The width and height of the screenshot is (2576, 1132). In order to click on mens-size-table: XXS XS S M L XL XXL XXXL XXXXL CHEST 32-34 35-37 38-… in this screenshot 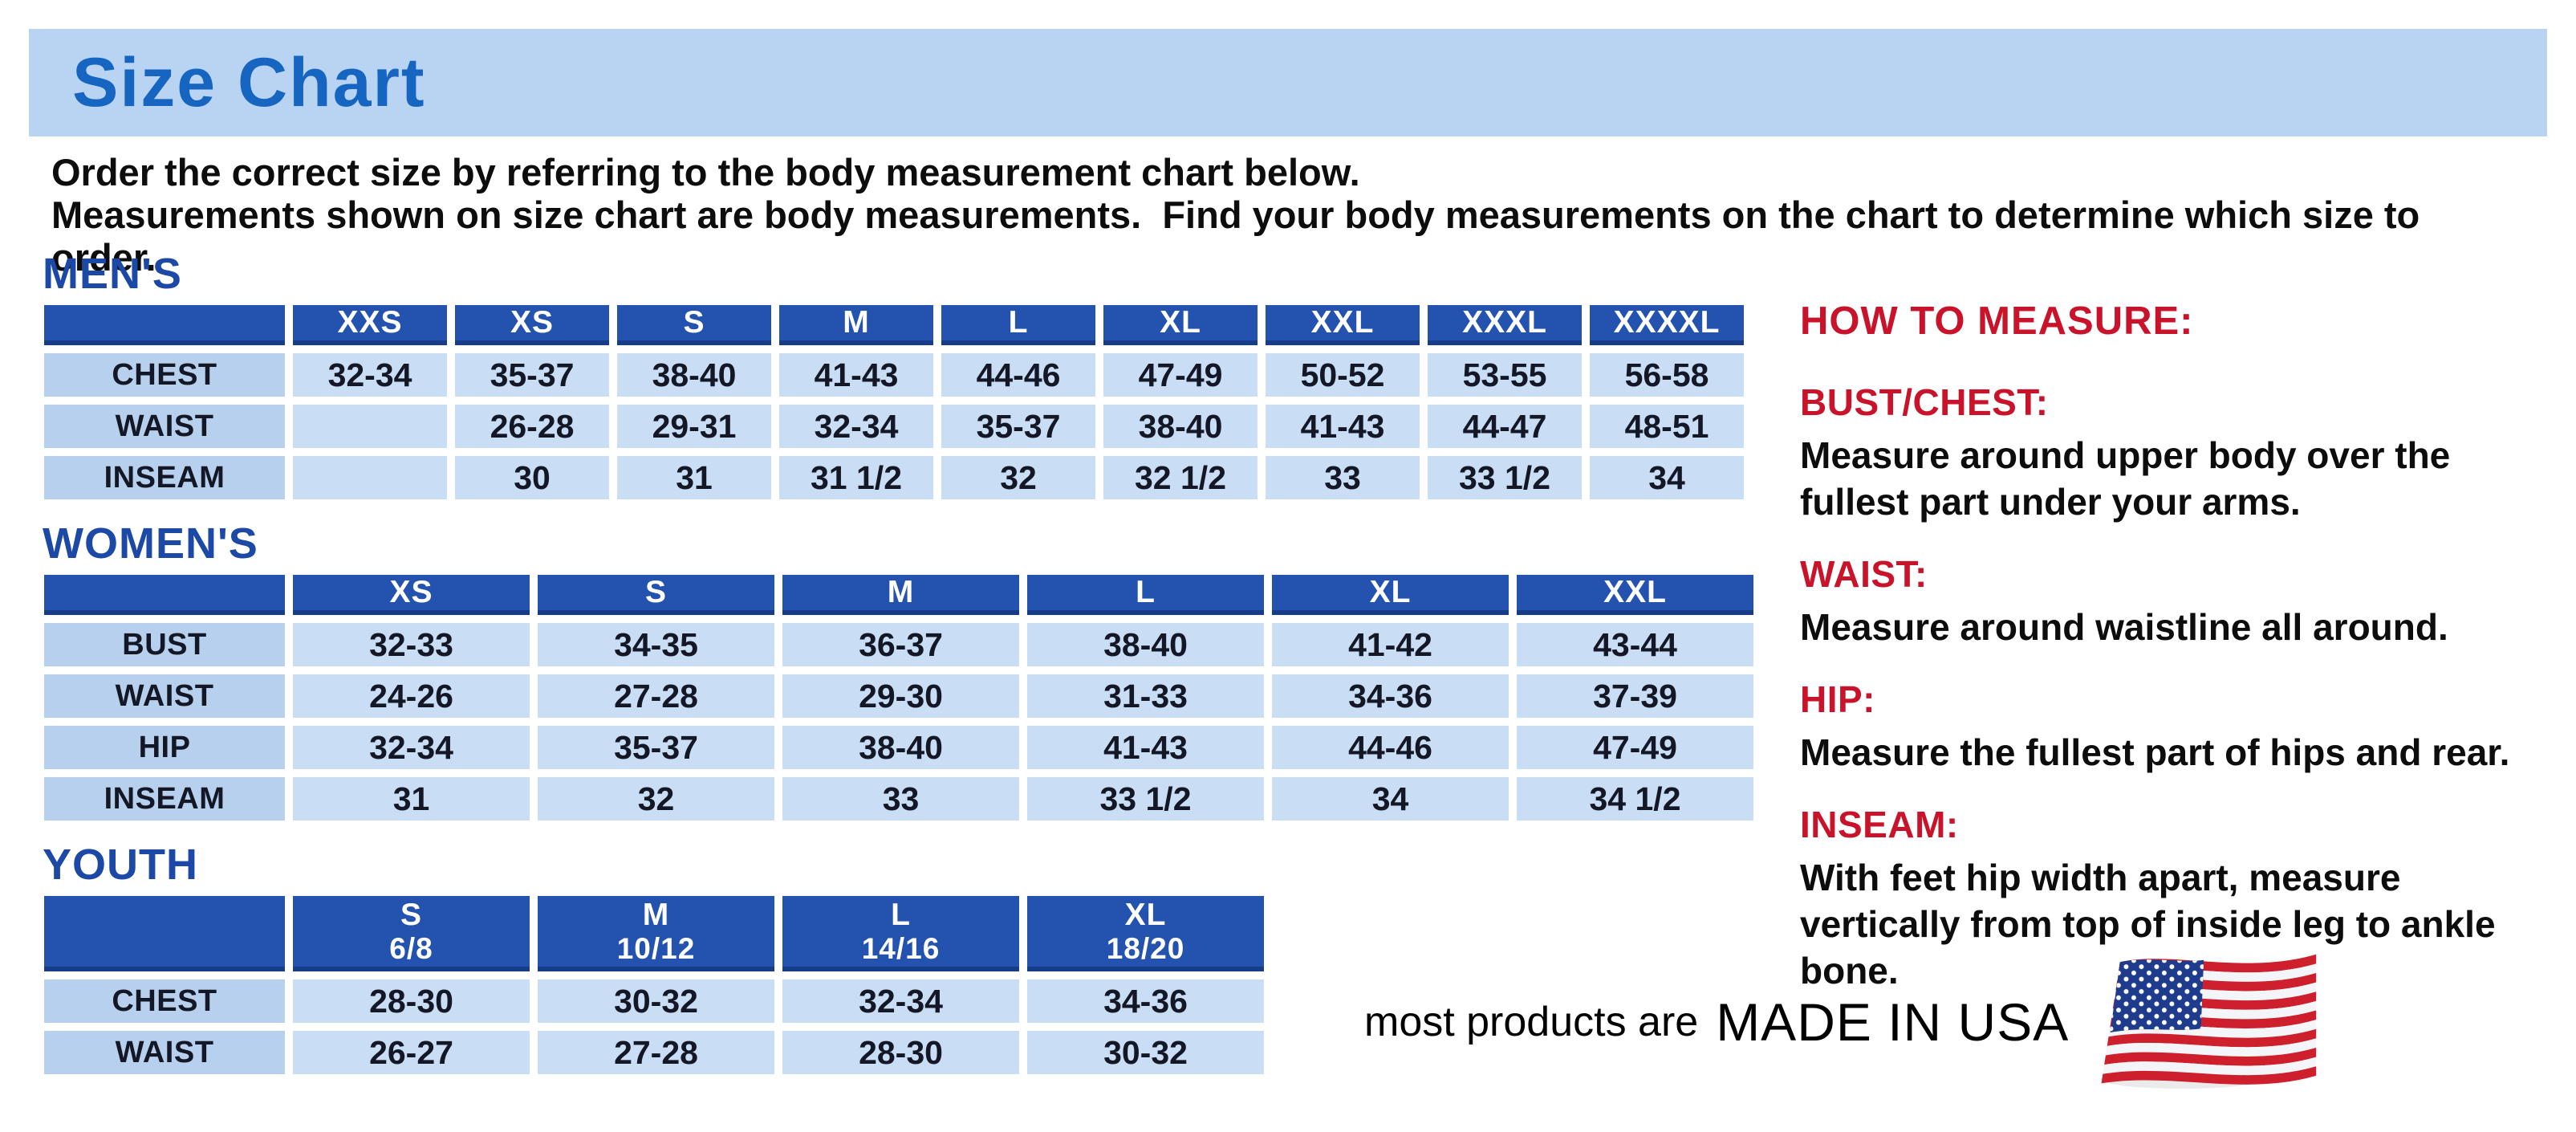, I will do `click(902, 402)`.